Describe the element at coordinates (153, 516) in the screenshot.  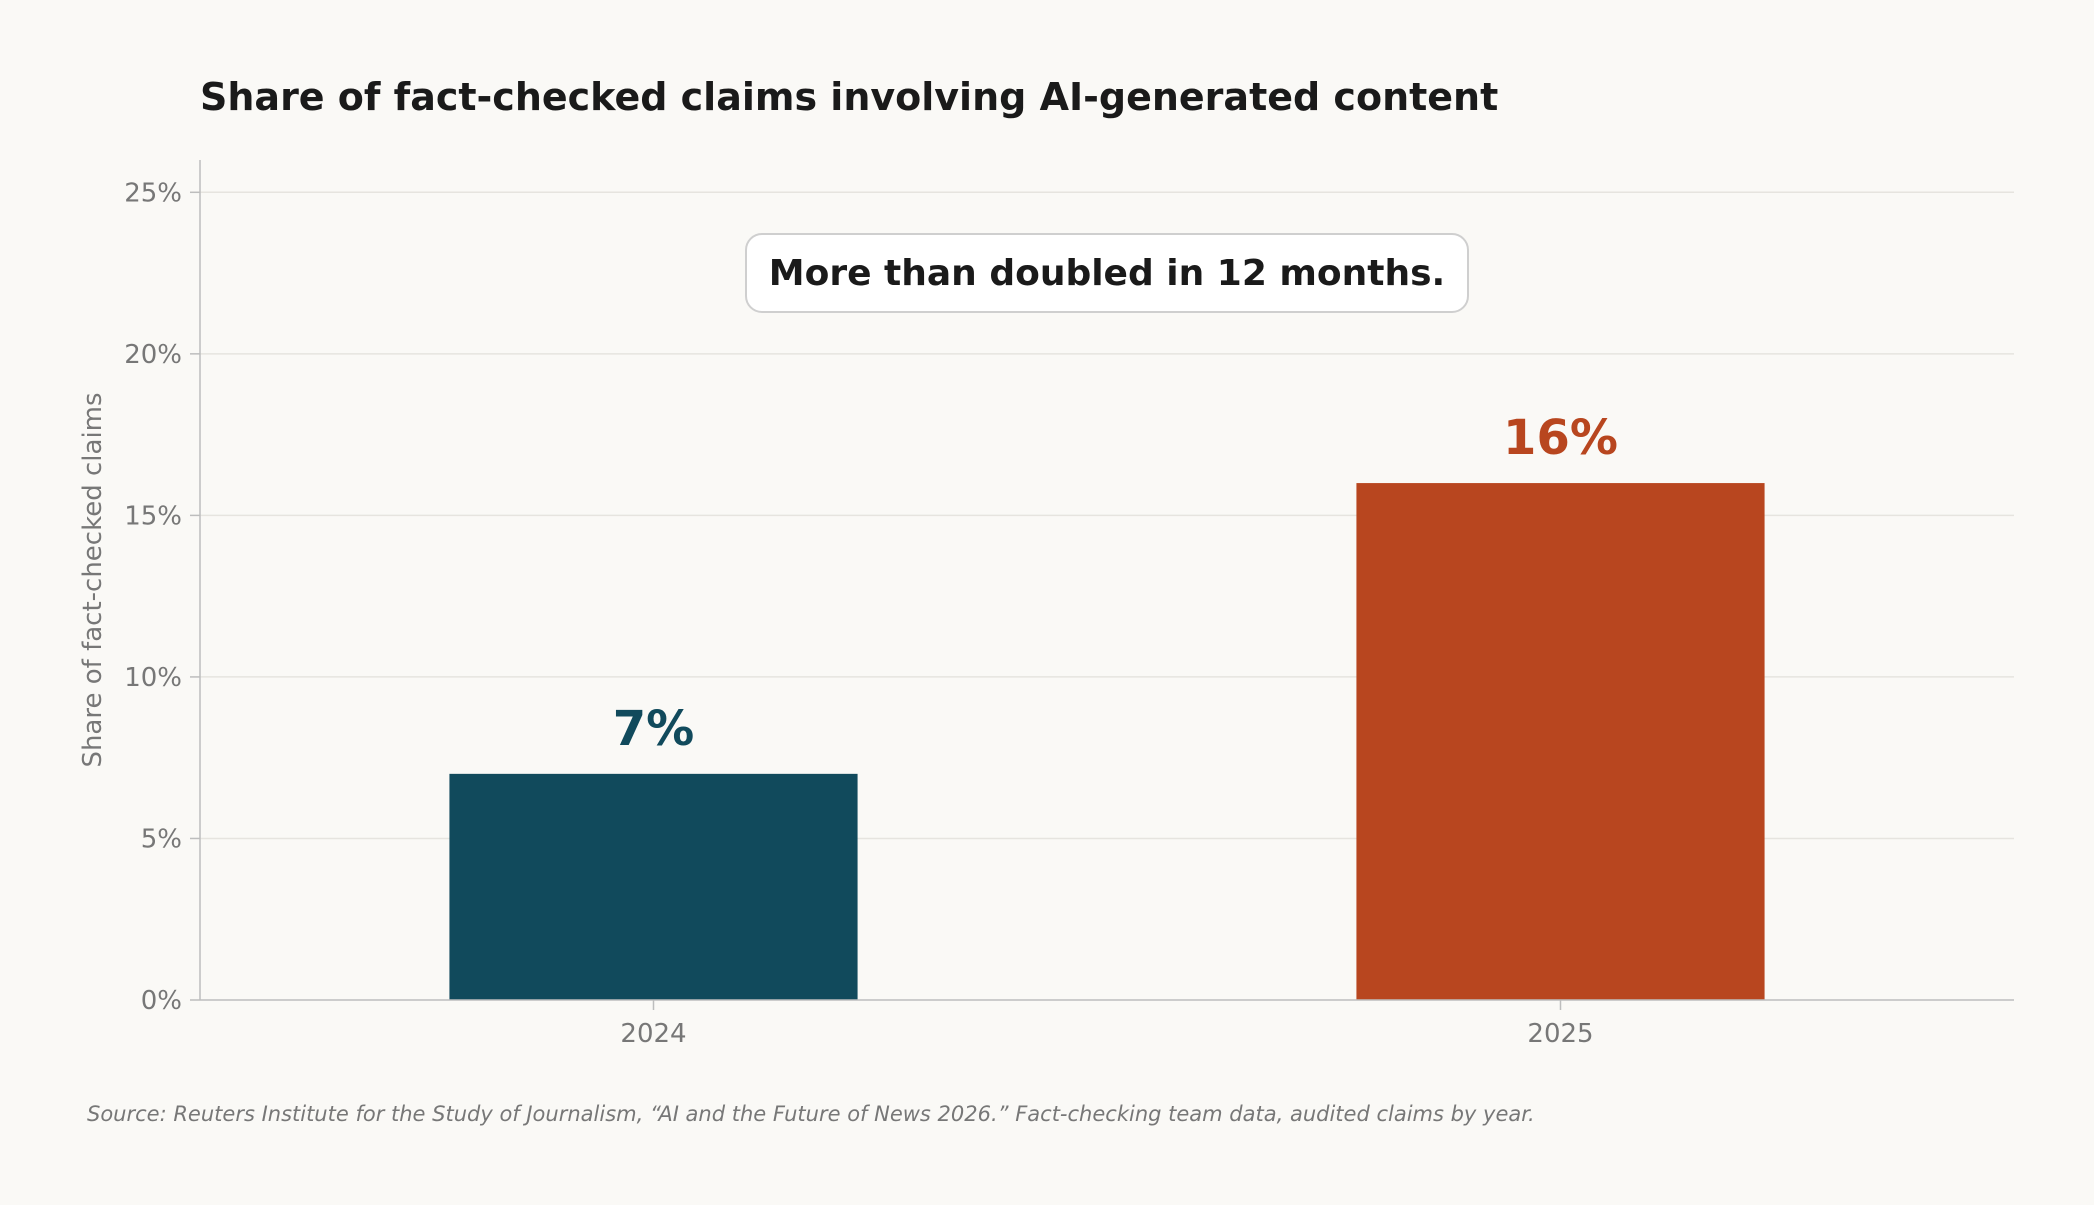
I see `y-tick-label: 15%` at that location.